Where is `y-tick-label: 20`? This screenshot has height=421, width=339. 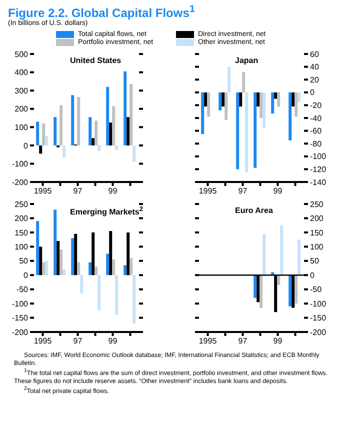 y-tick-label: 20 is located at coordinates (315, 79).